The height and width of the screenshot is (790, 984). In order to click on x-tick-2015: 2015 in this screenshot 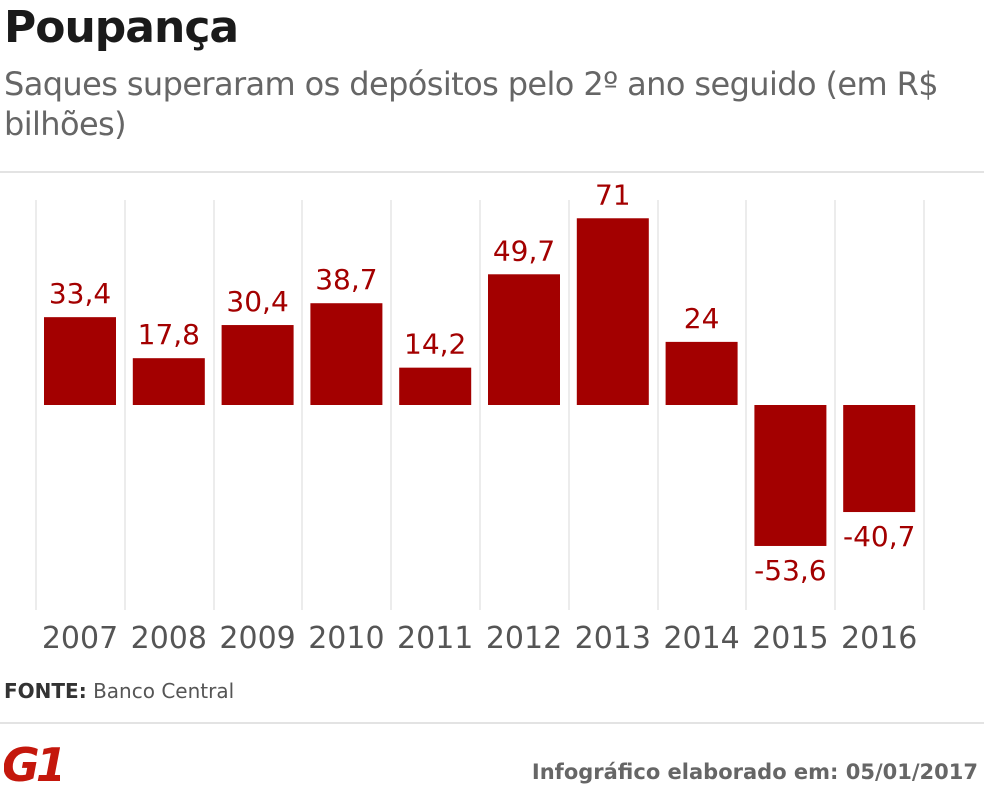, I will do `click(790, 638)`.